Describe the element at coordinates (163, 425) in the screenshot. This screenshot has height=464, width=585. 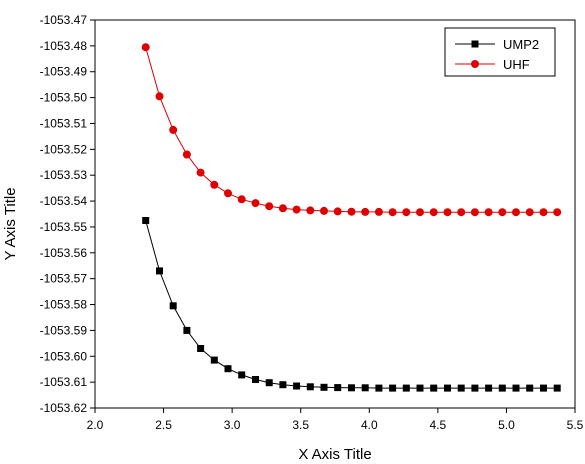
I see `x-tick-label: 2.5` at that location.